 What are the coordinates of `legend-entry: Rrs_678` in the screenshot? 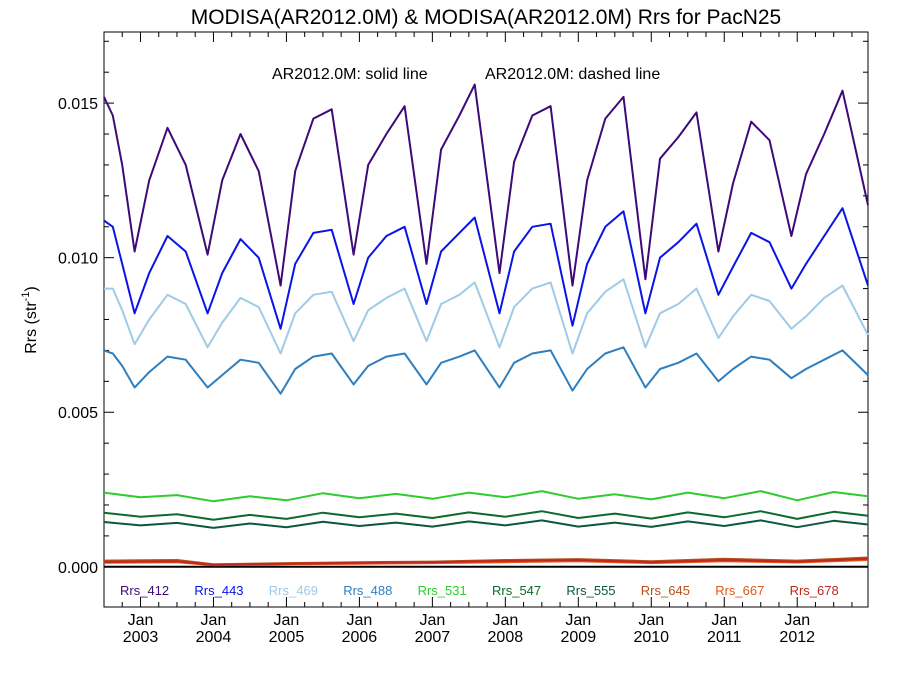 It's located at (814, 590).